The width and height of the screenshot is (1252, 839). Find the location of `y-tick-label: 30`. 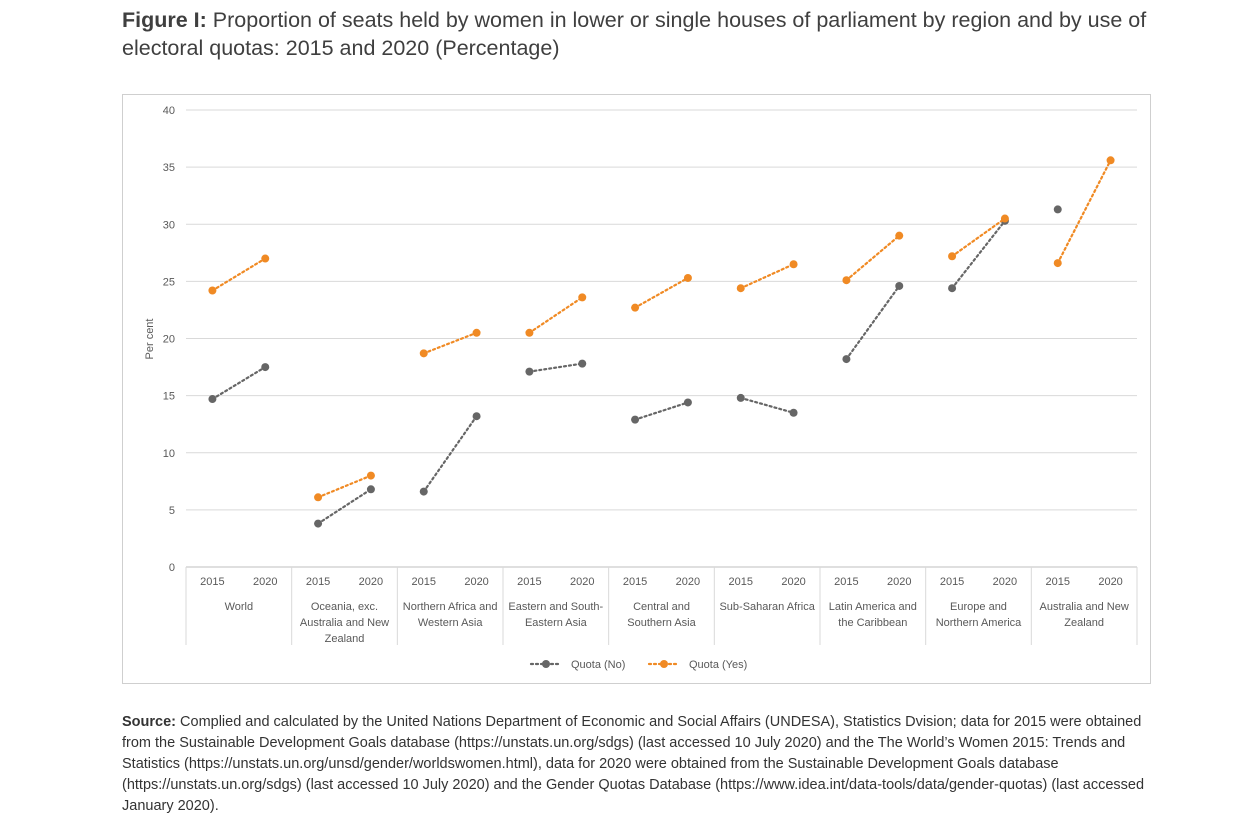

y-tick-label: 30 is located at coordinates (169, 225).